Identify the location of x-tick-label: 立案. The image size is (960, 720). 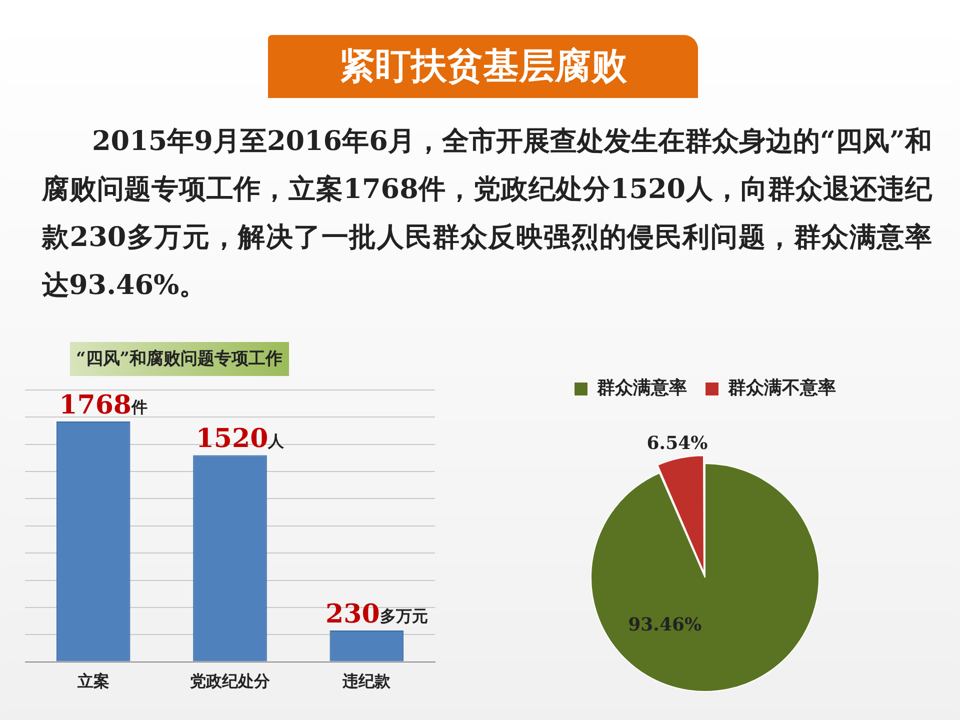
(93, 681).